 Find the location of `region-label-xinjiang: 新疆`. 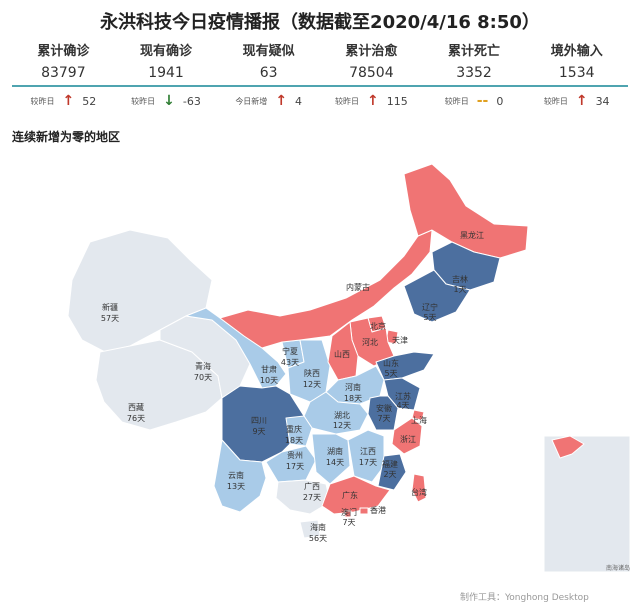

region-label-xinjiang: 新疆 is located at coordinates (110, 307).